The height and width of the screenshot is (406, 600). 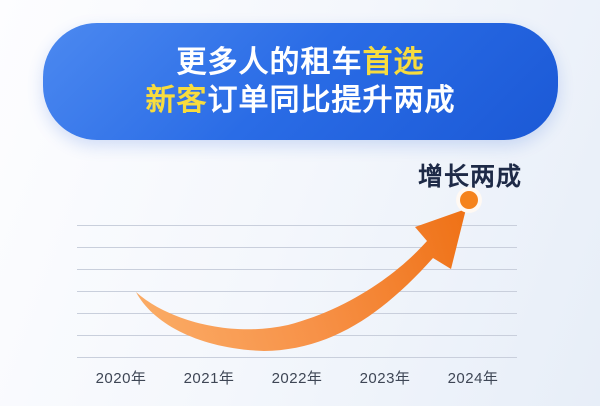 I want to click on endpoint-marker-icon, so click(x=469, y=200).